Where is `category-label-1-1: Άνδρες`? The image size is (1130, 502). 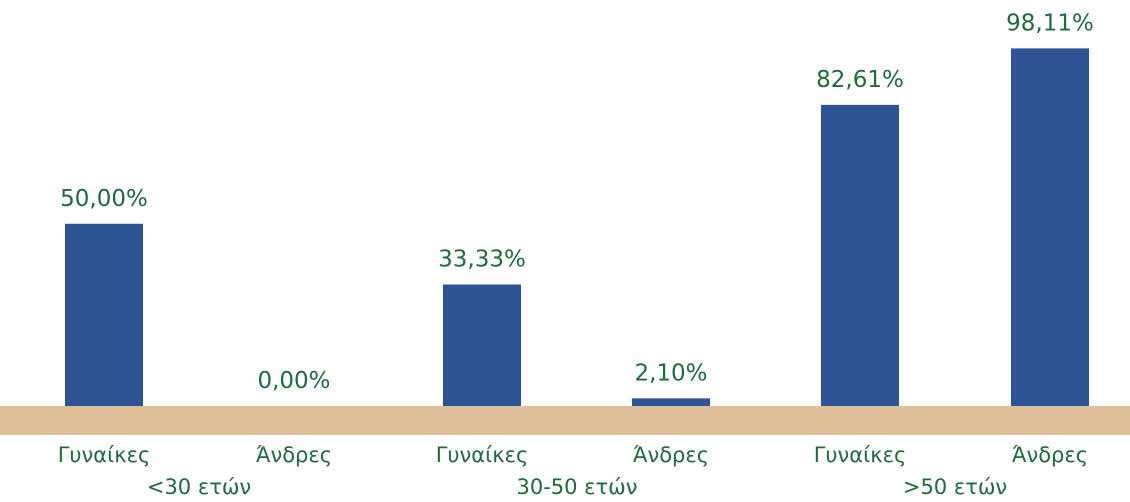 category-label-1-1: Άνδρες is located at coordinates (671, 455).